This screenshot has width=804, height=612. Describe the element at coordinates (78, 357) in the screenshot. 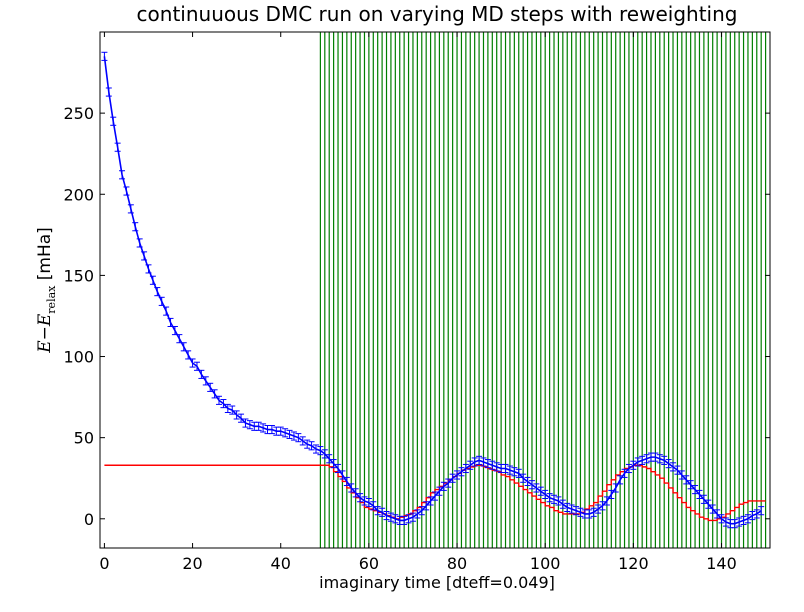

I see `y-tick-label: 100` at that location.